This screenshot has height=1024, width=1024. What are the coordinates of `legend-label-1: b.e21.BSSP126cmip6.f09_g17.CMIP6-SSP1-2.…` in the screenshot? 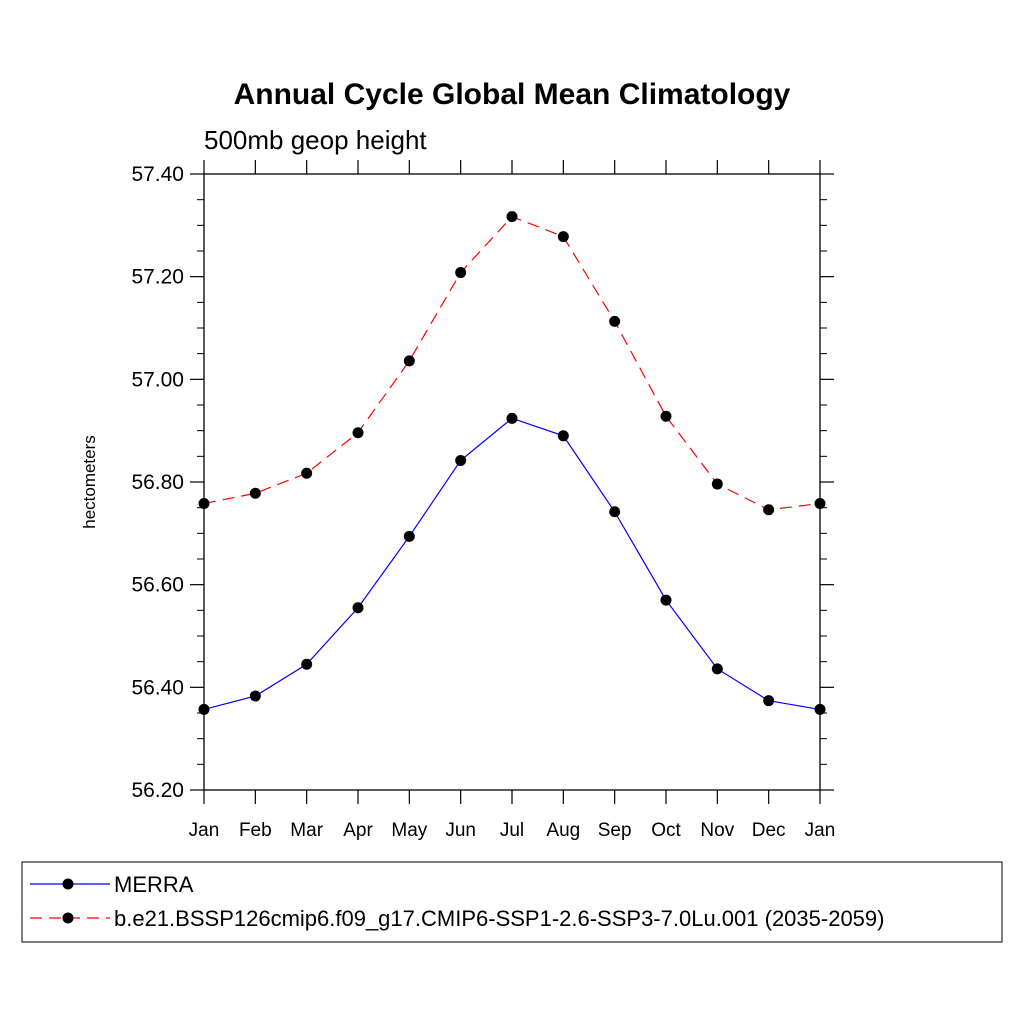 It's located at (499, 918).